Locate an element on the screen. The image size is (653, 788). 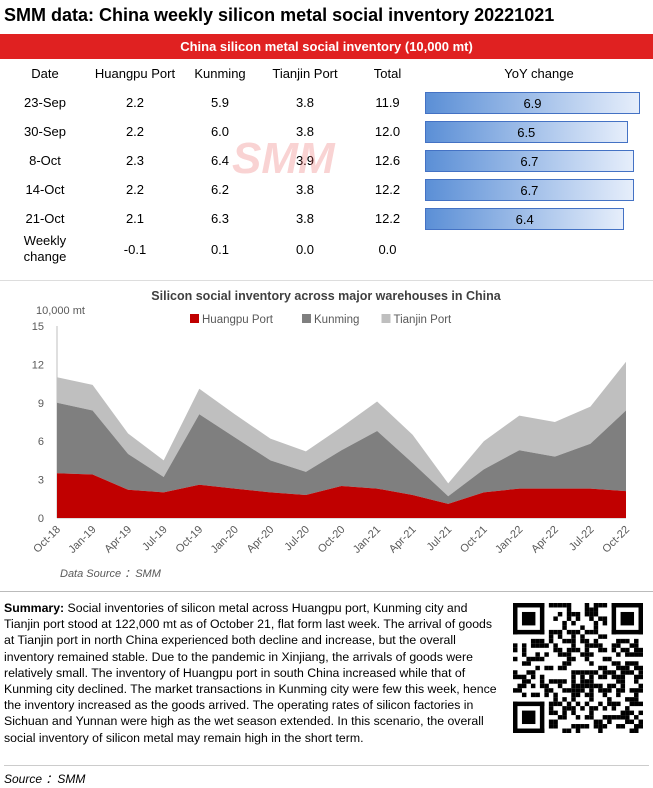
x-tick-label: Apr-20 is located at coordinates (261, 540).